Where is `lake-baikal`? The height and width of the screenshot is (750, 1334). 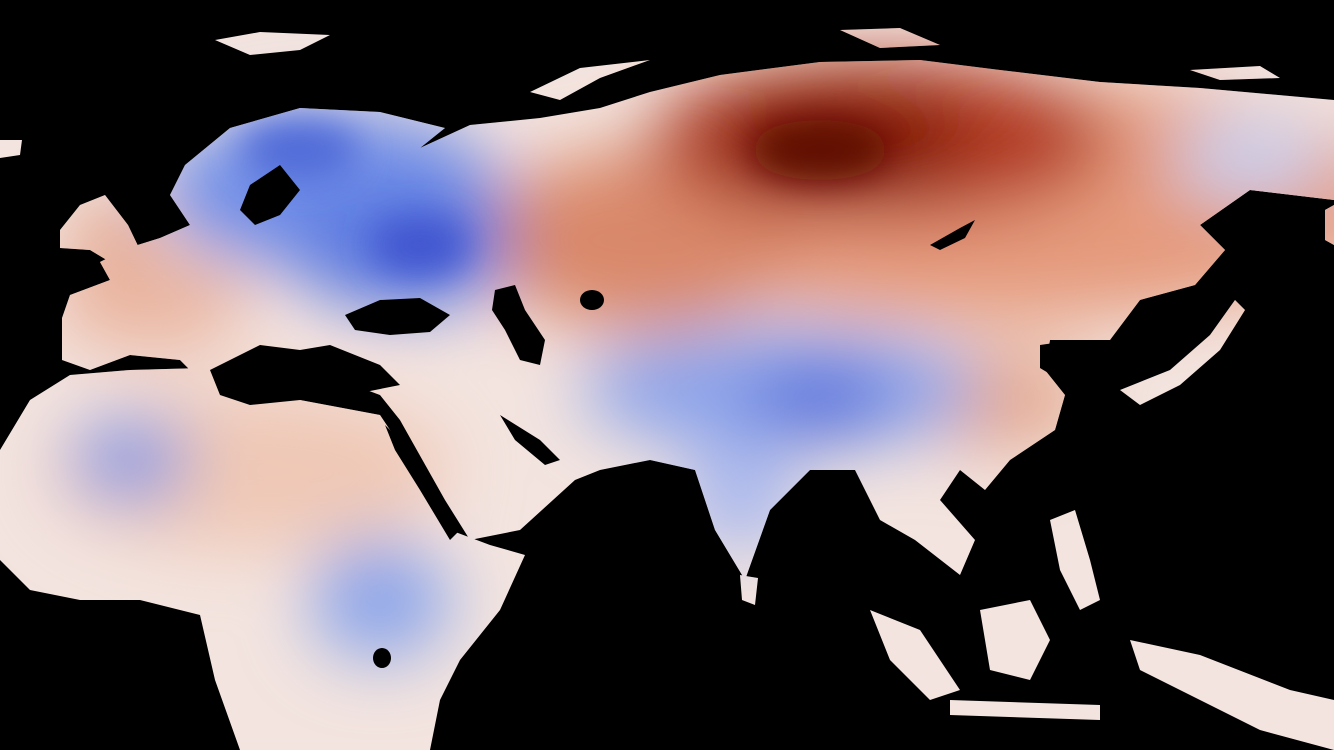
lake-baikal is located at coordinates (952, 235).